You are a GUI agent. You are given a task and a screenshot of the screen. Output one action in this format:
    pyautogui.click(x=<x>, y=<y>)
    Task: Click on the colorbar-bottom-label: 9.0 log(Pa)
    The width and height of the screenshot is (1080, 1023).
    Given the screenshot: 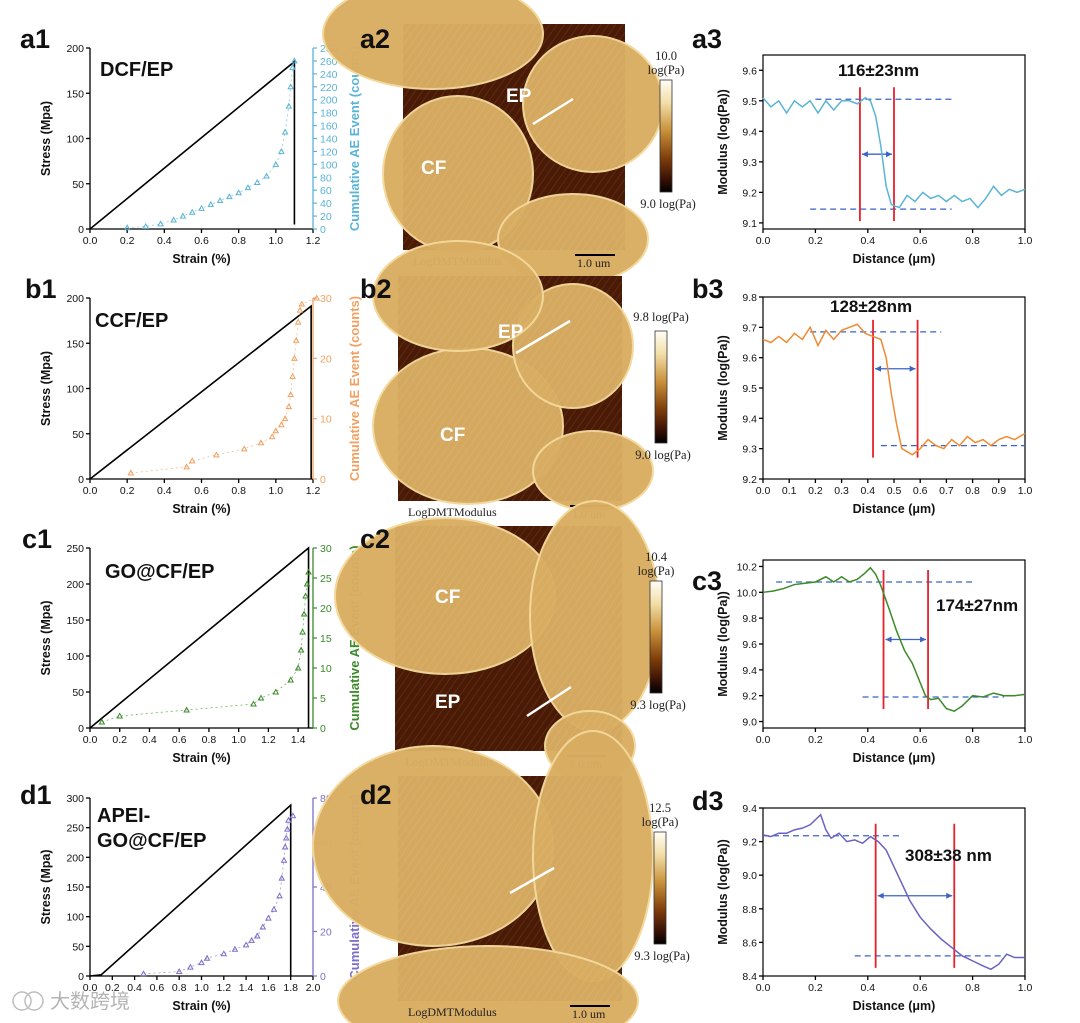 What is the action you would take?
    pyautogui.click(x=668, y=204)
    